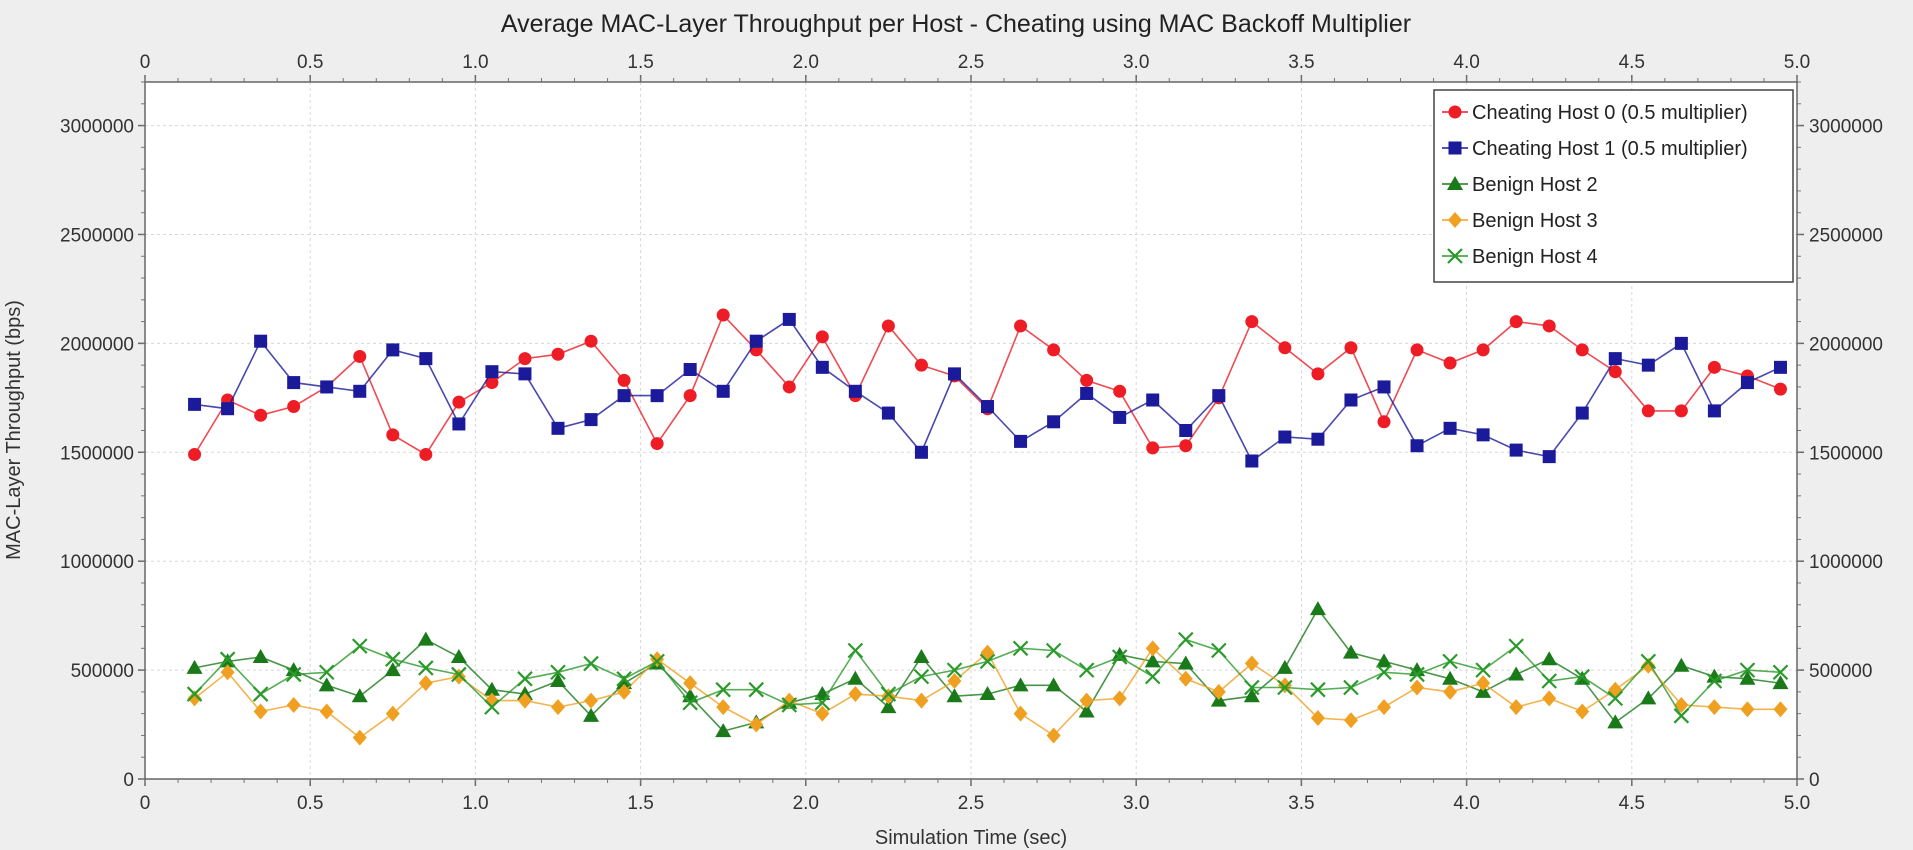 This screenshot has width=1913, height=850. Describe the element at coordinates (1846, 344) in the screenshot. I see `y-tick-label-right: 2000000` at that location.